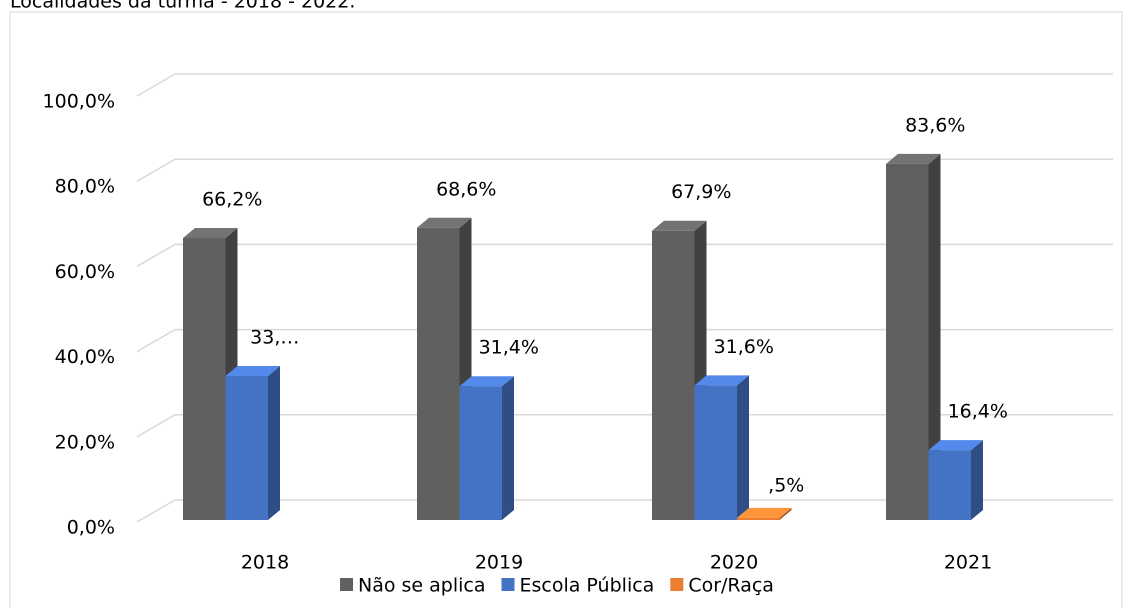  Describe the element at coordinates (509, 348) in the screenshot. I see `data-label: 31,4%` at that location.